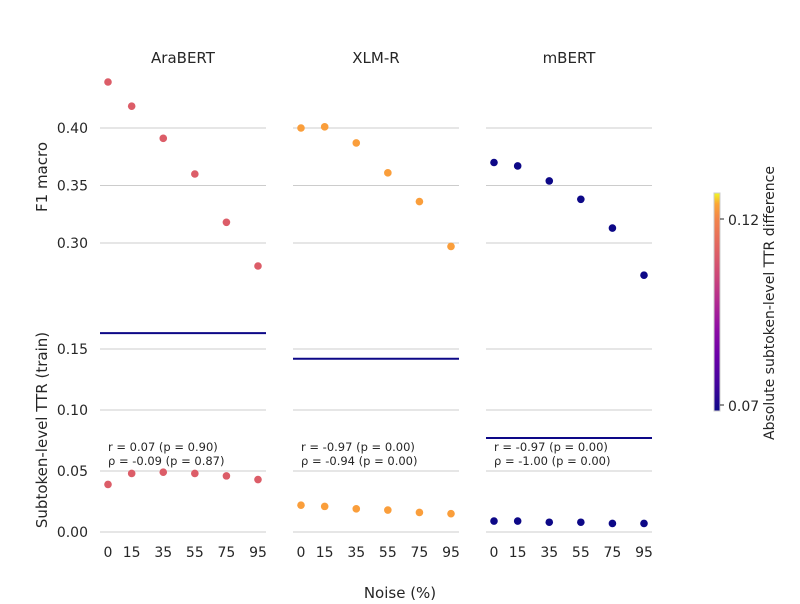  Describe the element at coordinates (400, 592) in the screenshot. I see `x-axis-label: Noise (%)` at that location.